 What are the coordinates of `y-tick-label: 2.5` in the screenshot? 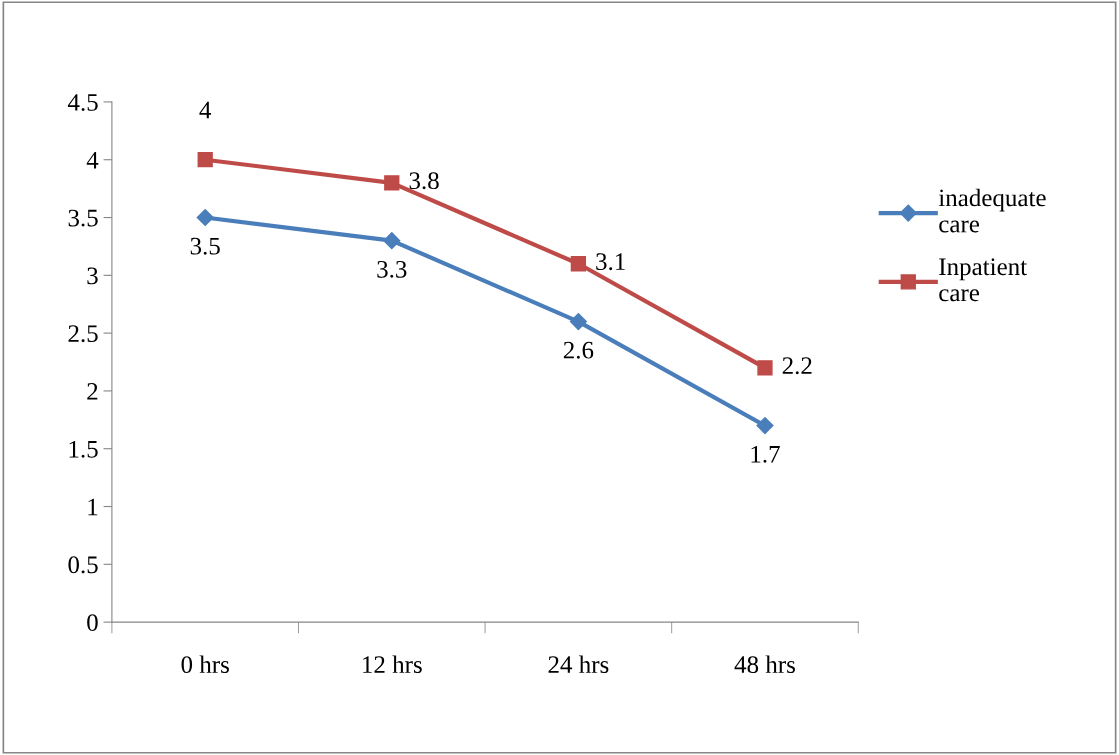 It's located at (83, 334).